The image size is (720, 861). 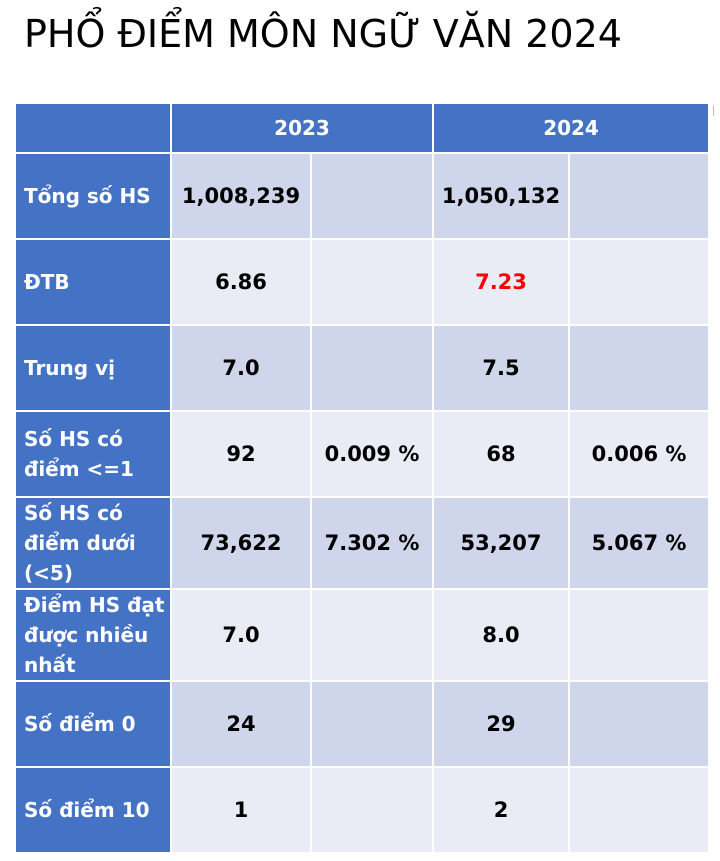 I want to click on table-header-row: 2023 2024, so click(x=362, y=128).